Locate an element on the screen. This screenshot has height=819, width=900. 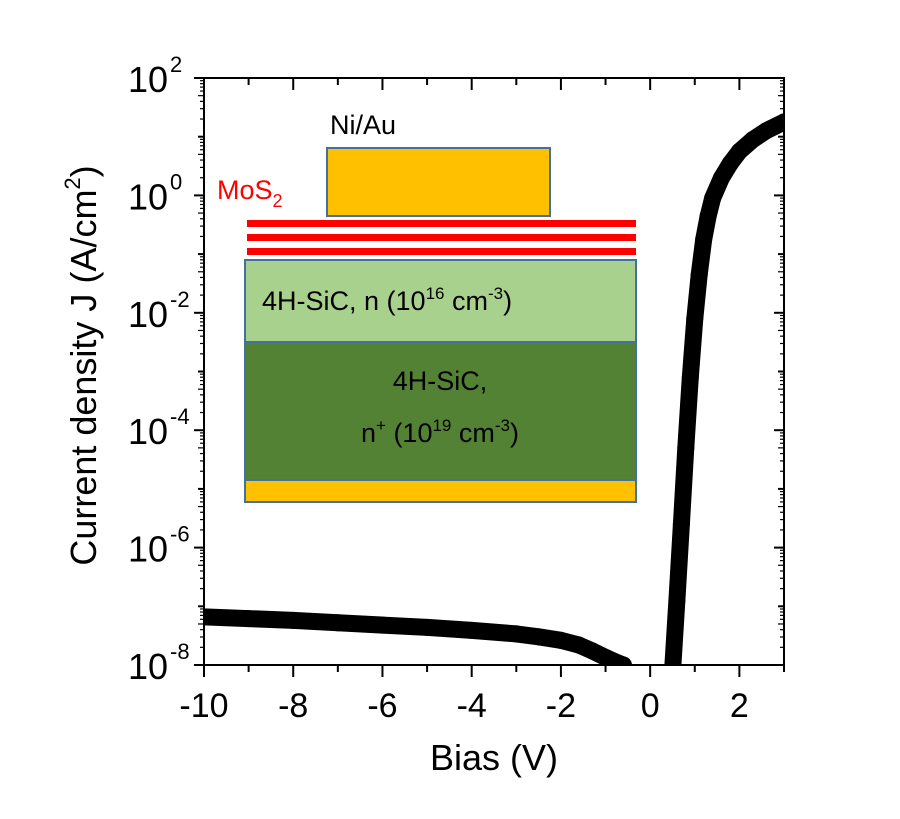
y-tick-exponent: -8 is located at coordinates (180, 651).